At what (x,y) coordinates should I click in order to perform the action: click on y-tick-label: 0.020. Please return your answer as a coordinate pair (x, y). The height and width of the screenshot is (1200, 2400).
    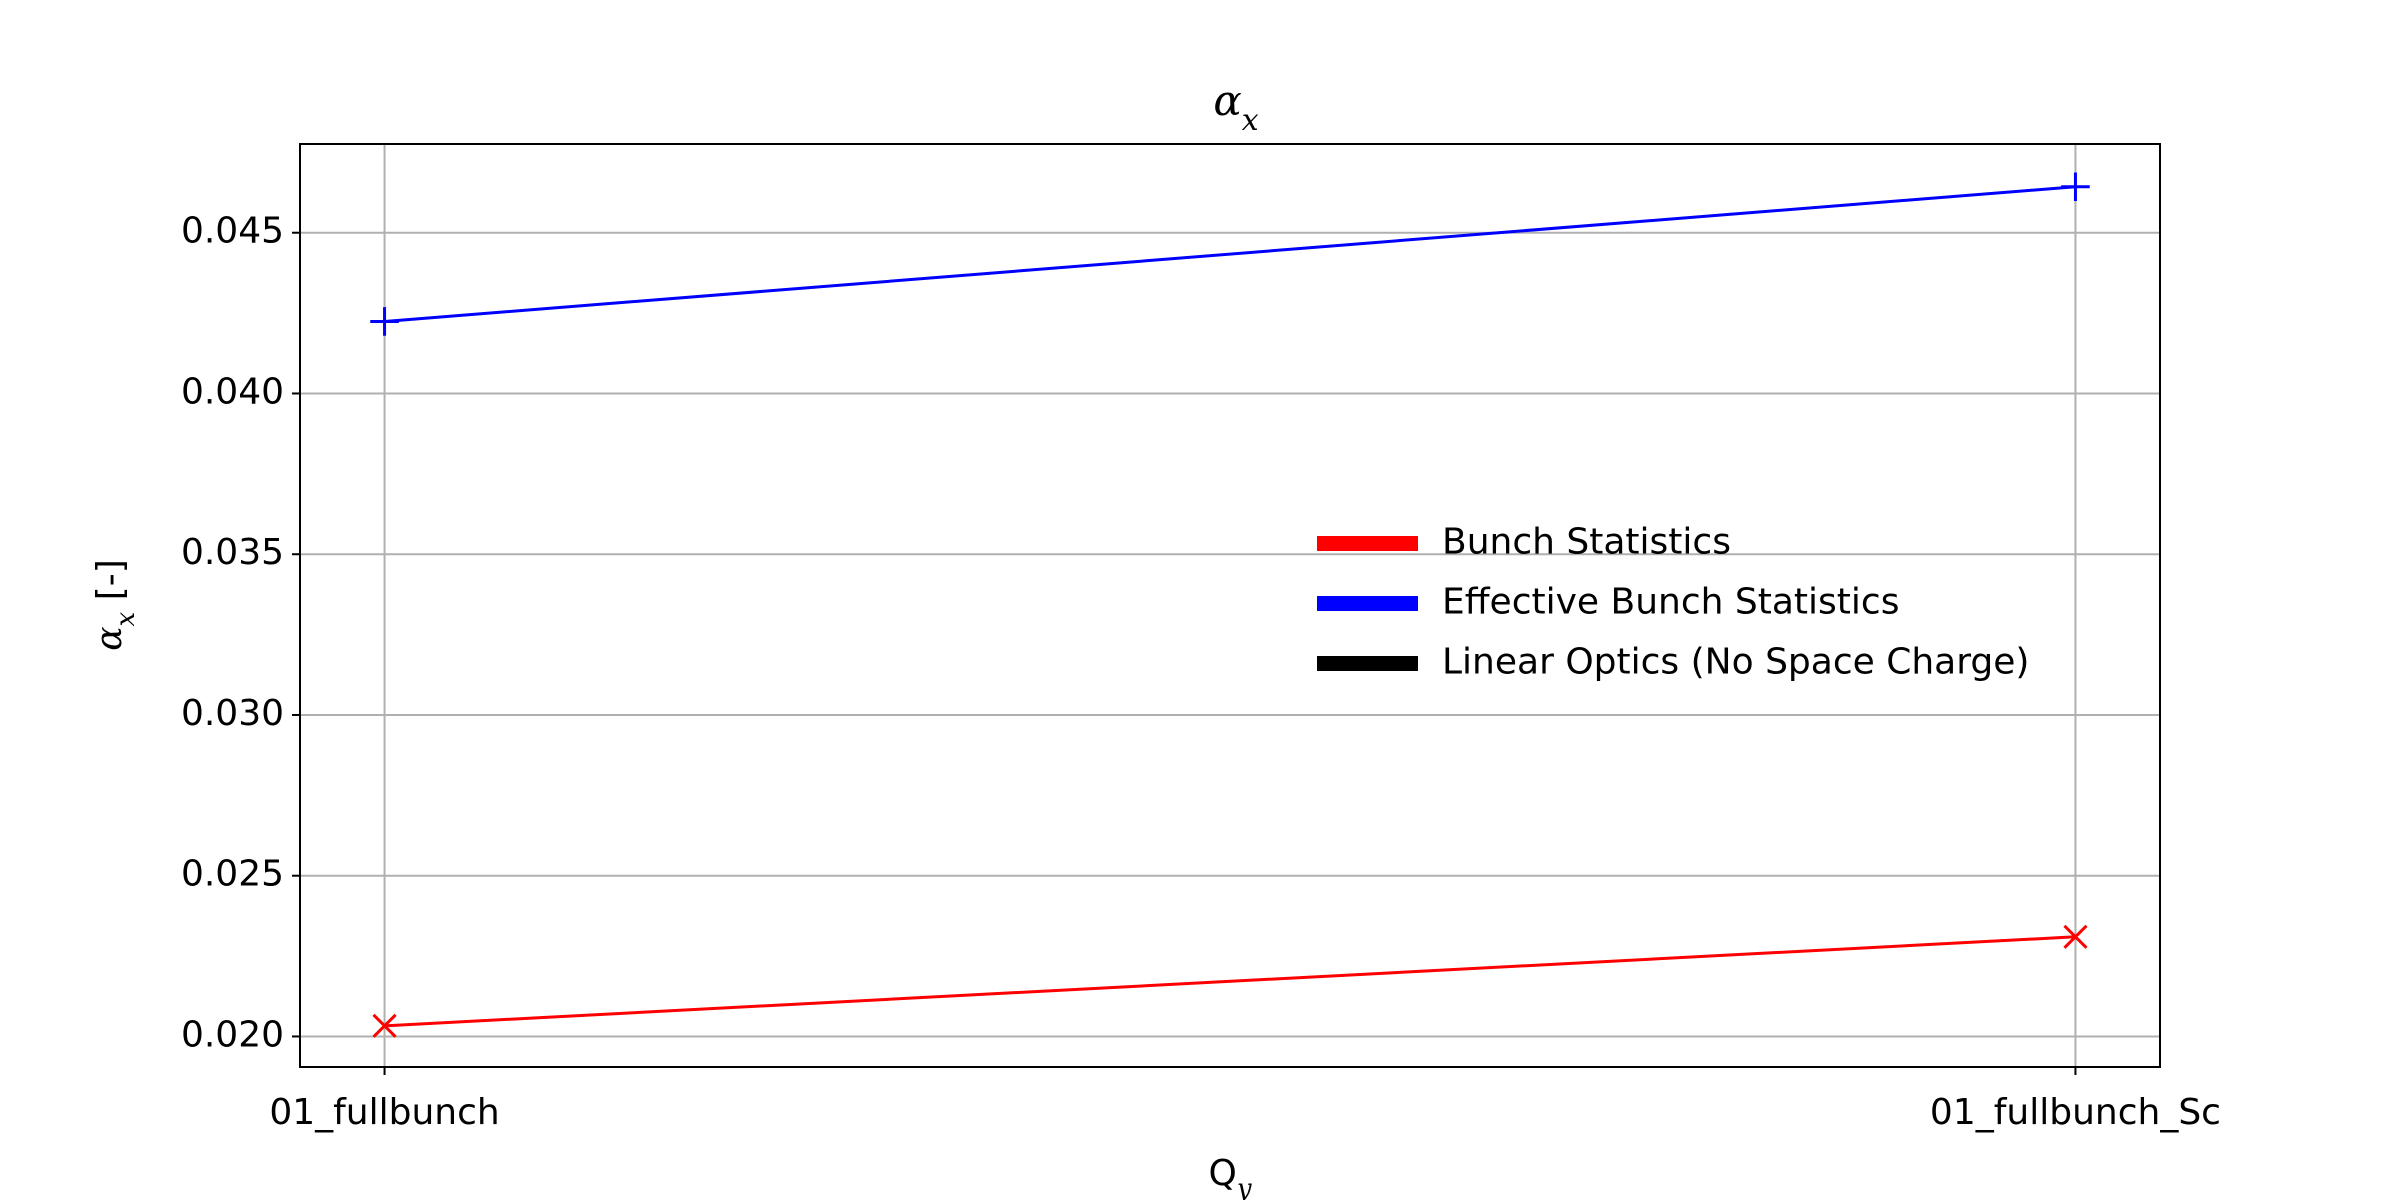
    Looking at the image, I should click on (232, 1034).